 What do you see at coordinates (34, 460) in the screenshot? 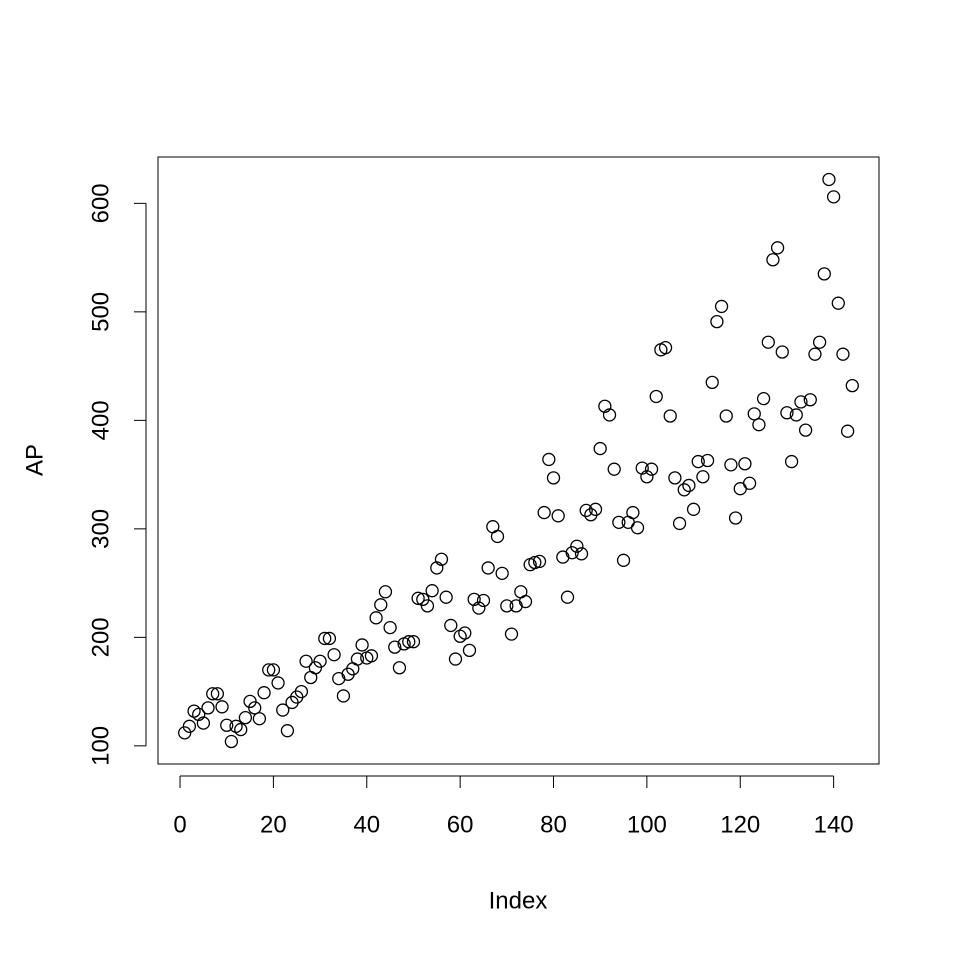
I see `y-axis-label: AP` at bounding box center [34, 460].